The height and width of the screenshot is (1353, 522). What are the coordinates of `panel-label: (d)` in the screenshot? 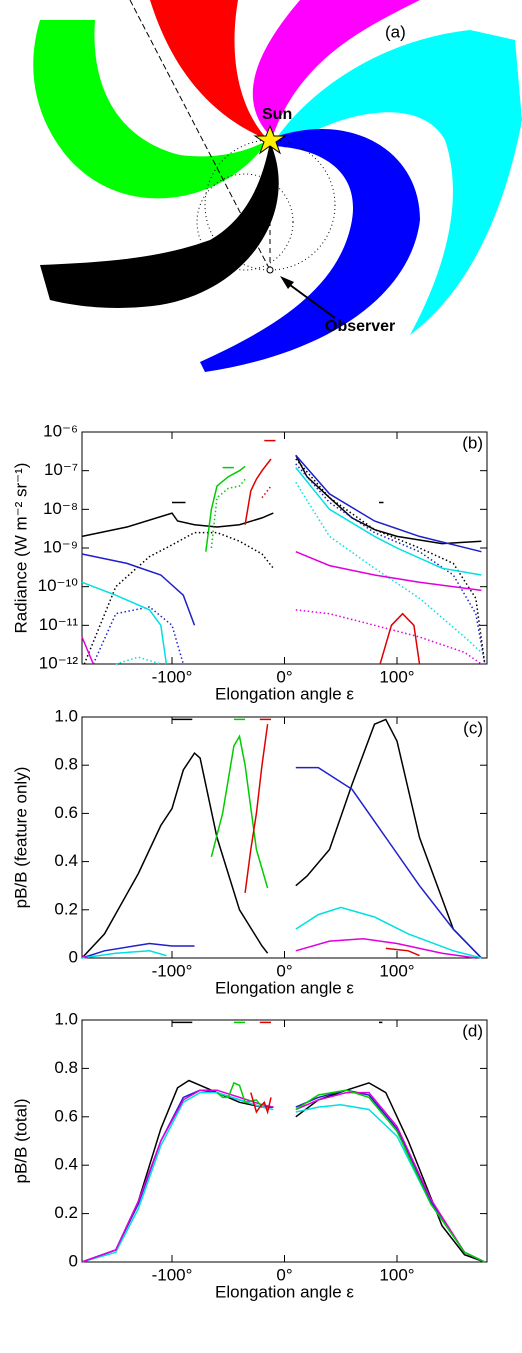 It's located at (472, 1030).